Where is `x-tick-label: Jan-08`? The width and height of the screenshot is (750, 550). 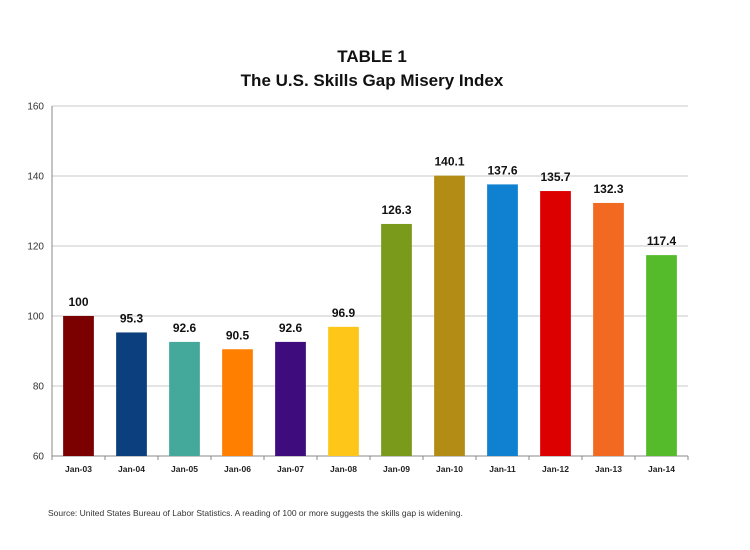
x-tick-label: Jan-08 is located at coordinates (343, 469).